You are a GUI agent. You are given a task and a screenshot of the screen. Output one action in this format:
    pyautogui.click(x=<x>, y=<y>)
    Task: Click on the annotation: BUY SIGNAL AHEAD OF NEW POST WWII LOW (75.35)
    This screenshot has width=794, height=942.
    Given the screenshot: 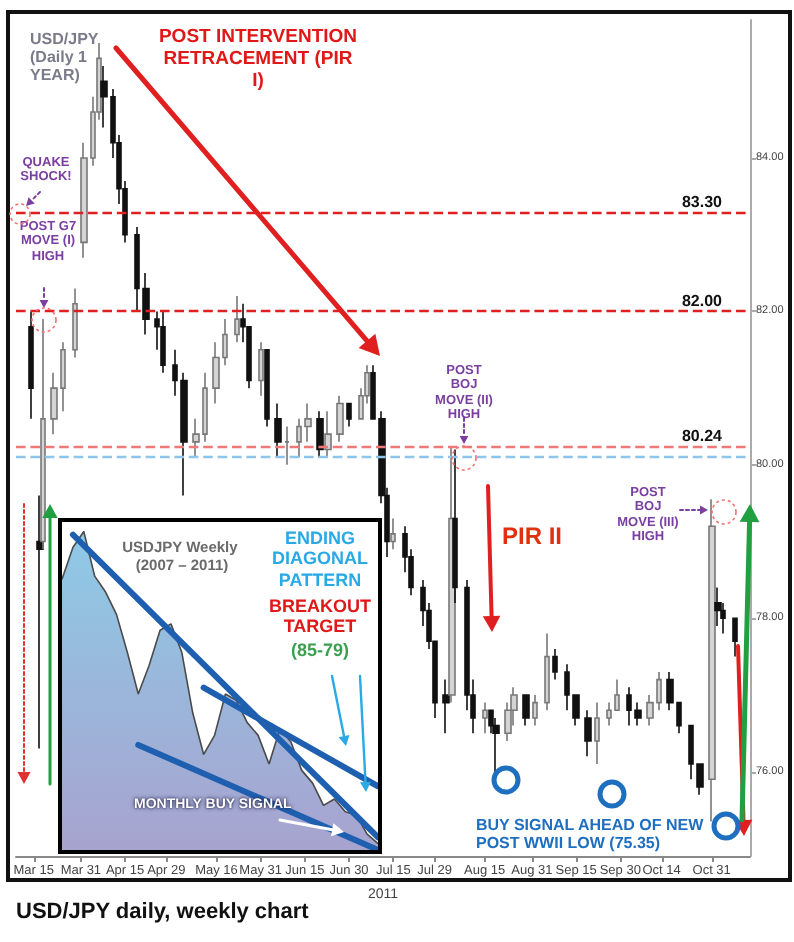 What is the action you would take?
    pyautogui.click(x=591, y=834)
    